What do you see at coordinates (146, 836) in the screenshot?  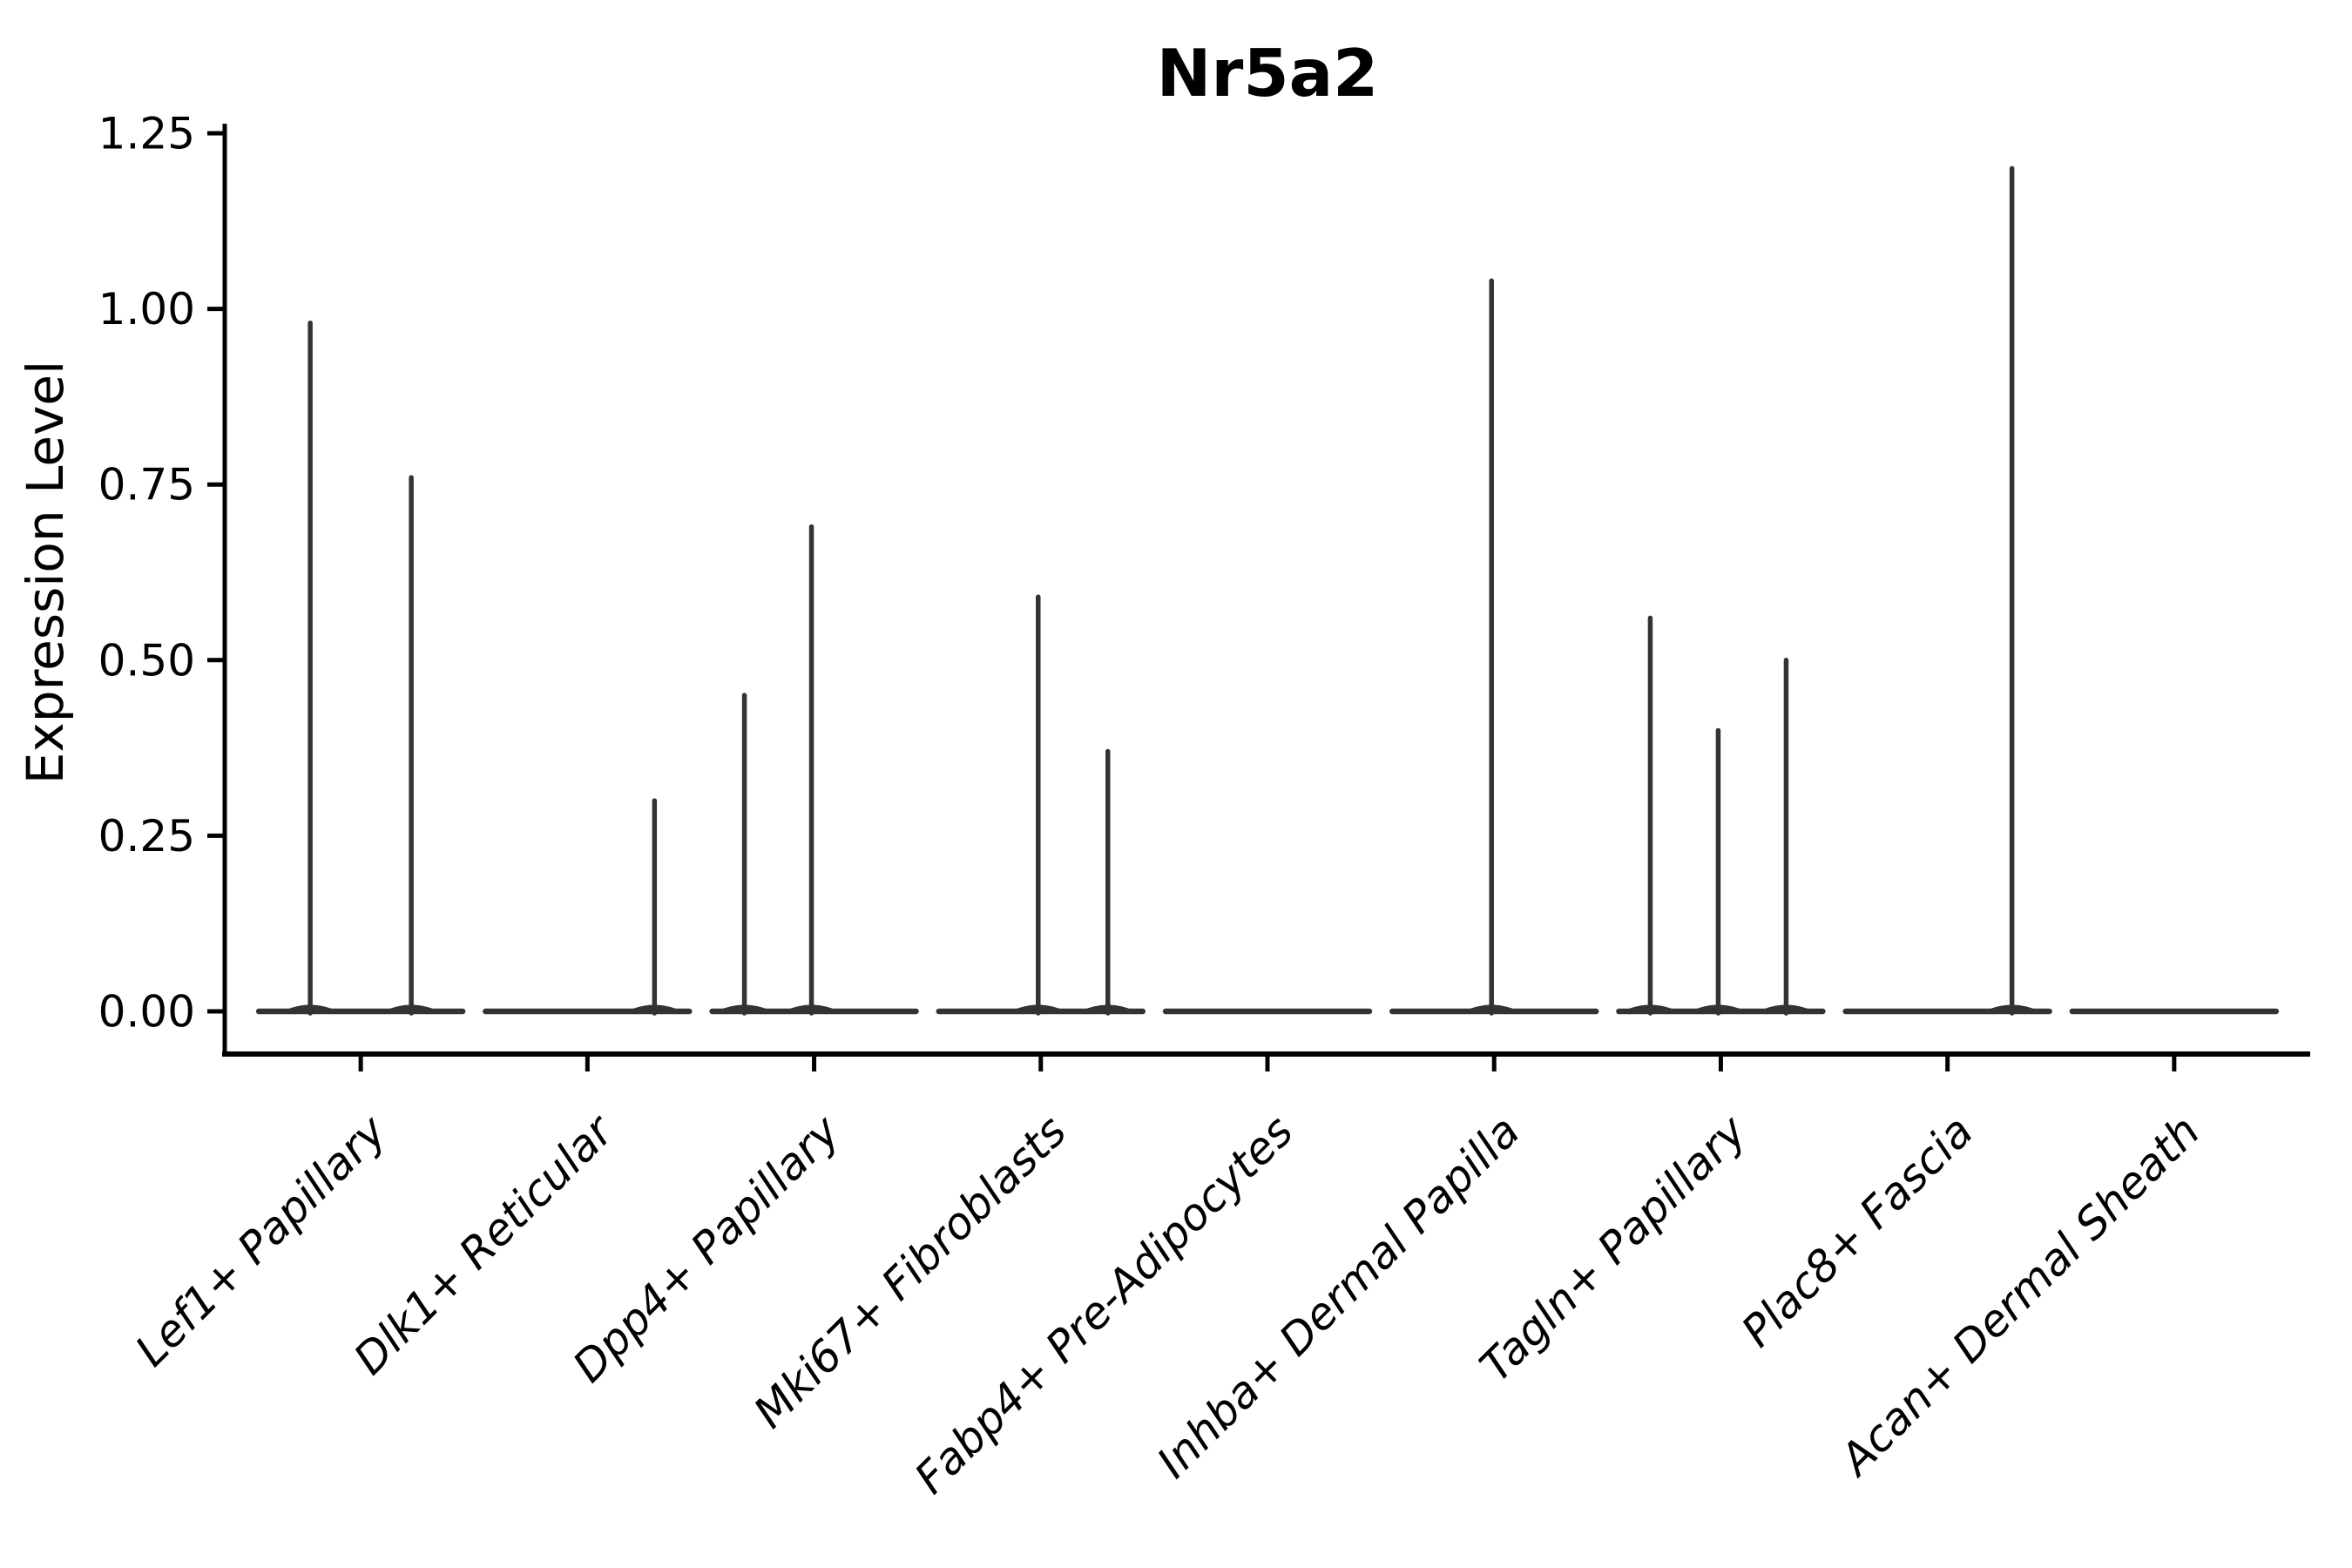 I see `y-tick-label: 0.25` at bounding box center [146, 836].